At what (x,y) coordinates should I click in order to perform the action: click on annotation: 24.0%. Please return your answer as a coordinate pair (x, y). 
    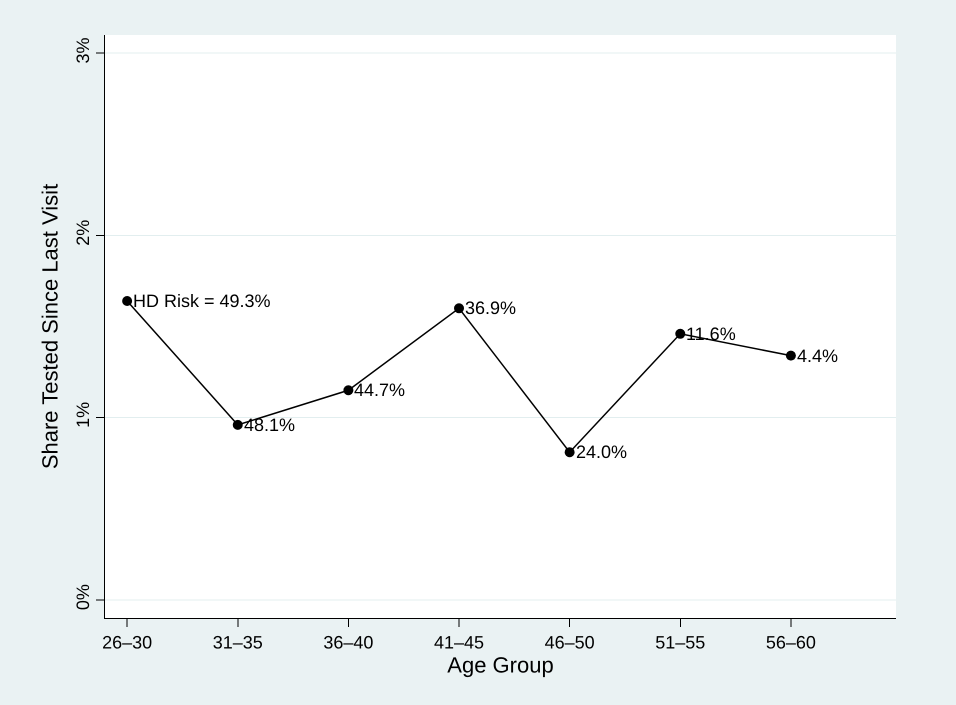
    Looking at the image, I should click on (602, 452).